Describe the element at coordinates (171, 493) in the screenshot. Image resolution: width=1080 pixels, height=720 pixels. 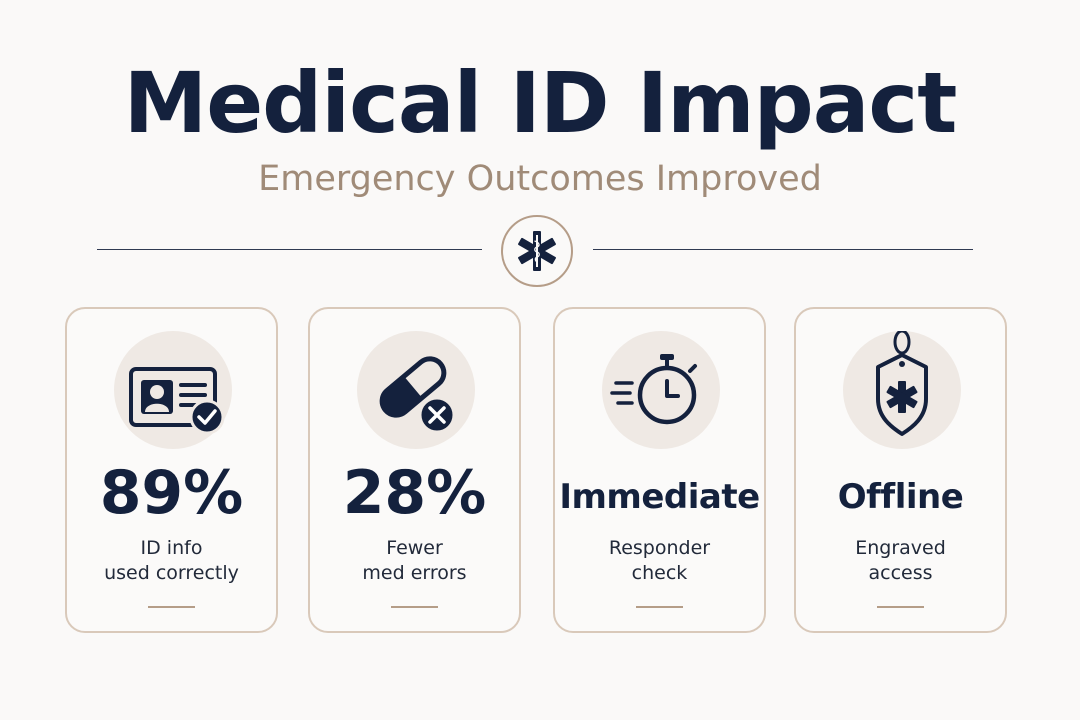
I see `stat-value: 89%` at that location.